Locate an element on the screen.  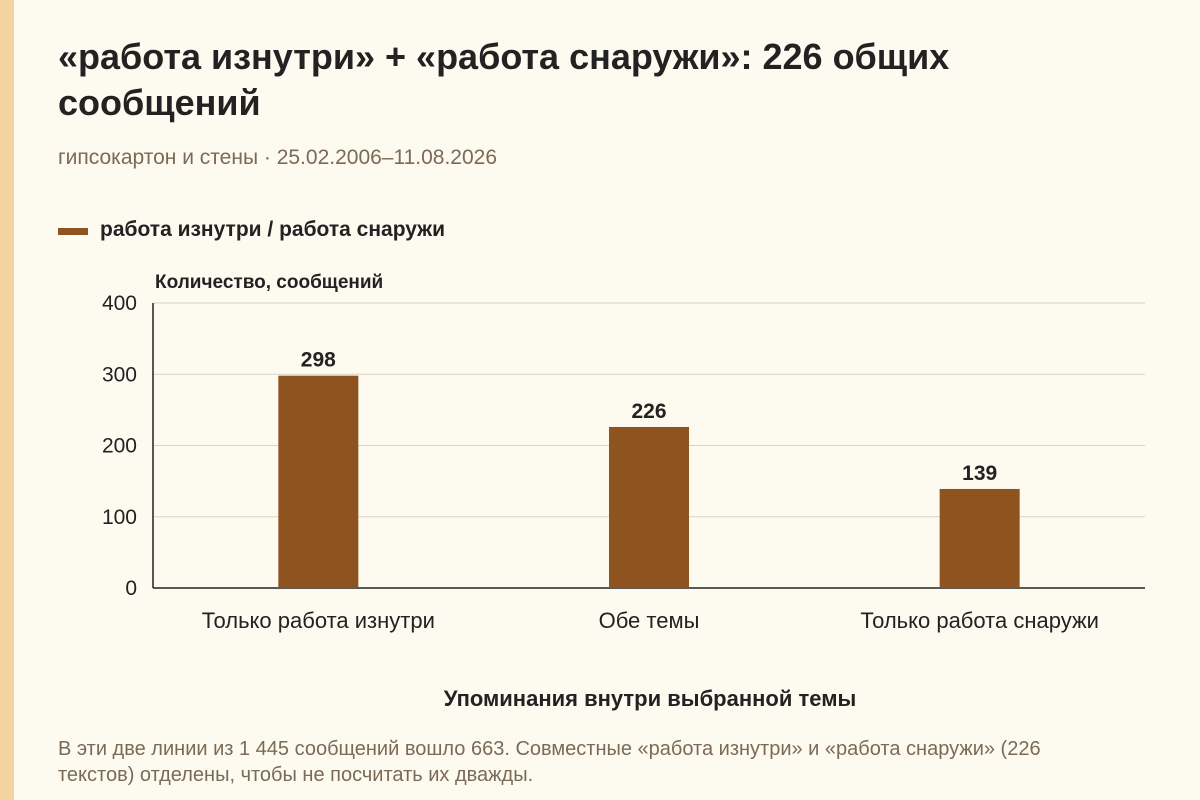
x-tick-label: Только работа изнутри is located at coordinates (318, 620).